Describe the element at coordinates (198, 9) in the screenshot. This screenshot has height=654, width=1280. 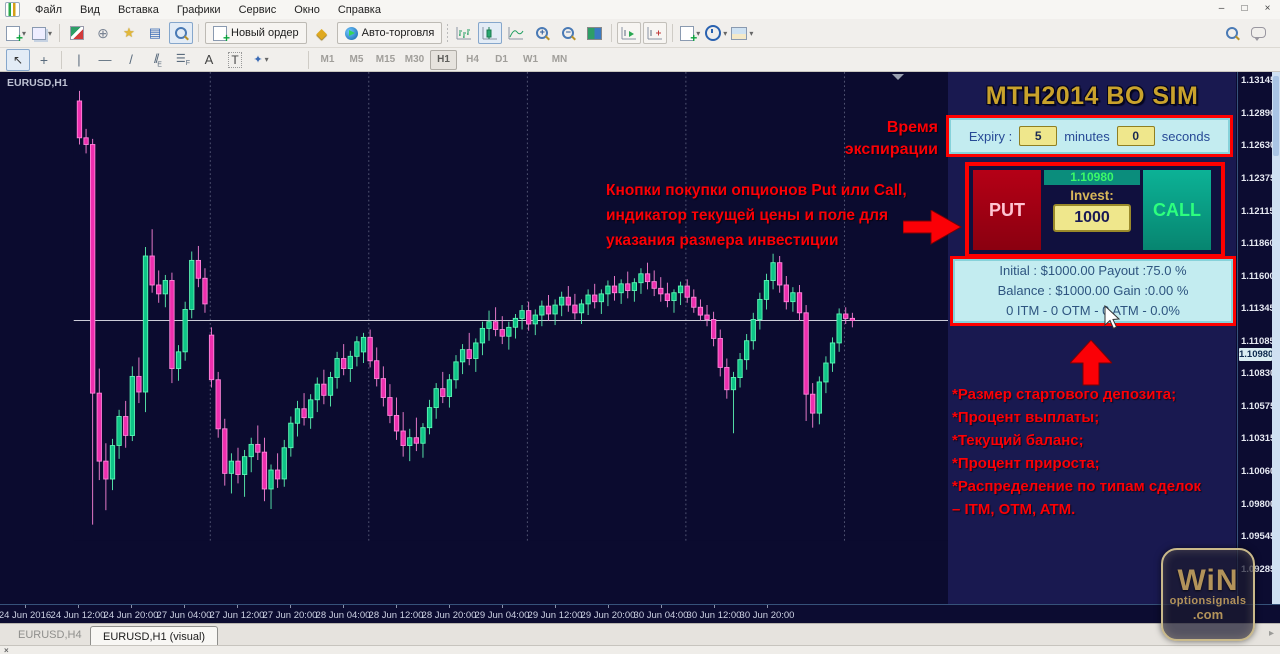
I see `menu-item-3: Графики` at that location.